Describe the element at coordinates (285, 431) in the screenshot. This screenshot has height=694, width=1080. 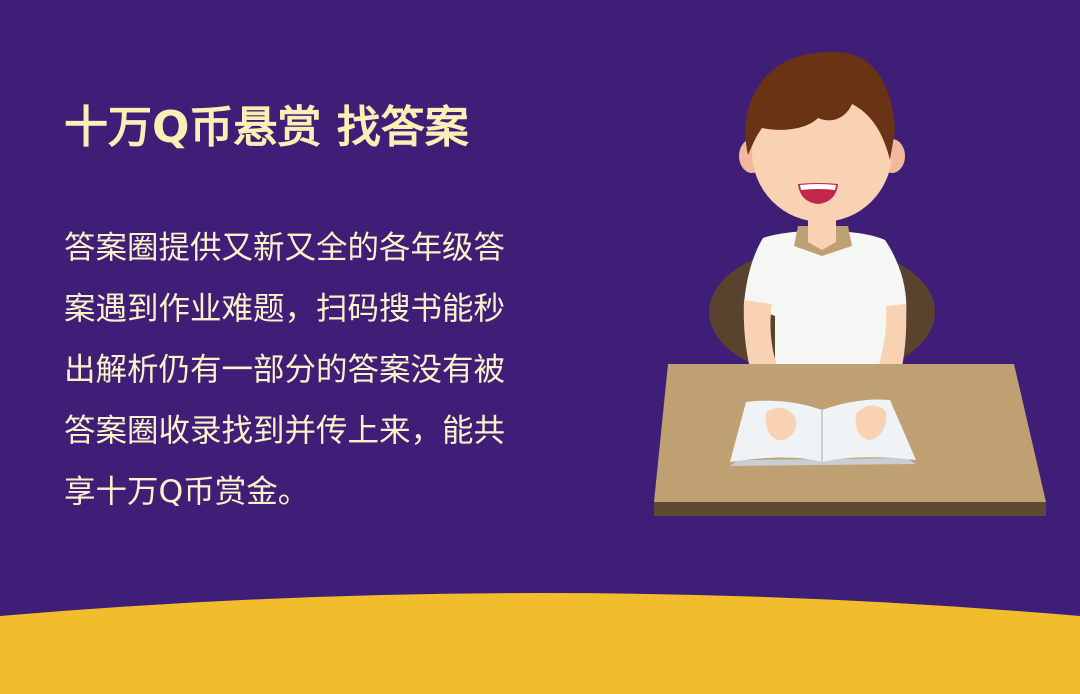
I see `description-line: 答案圈收录找到并传上来，能共` at that location.